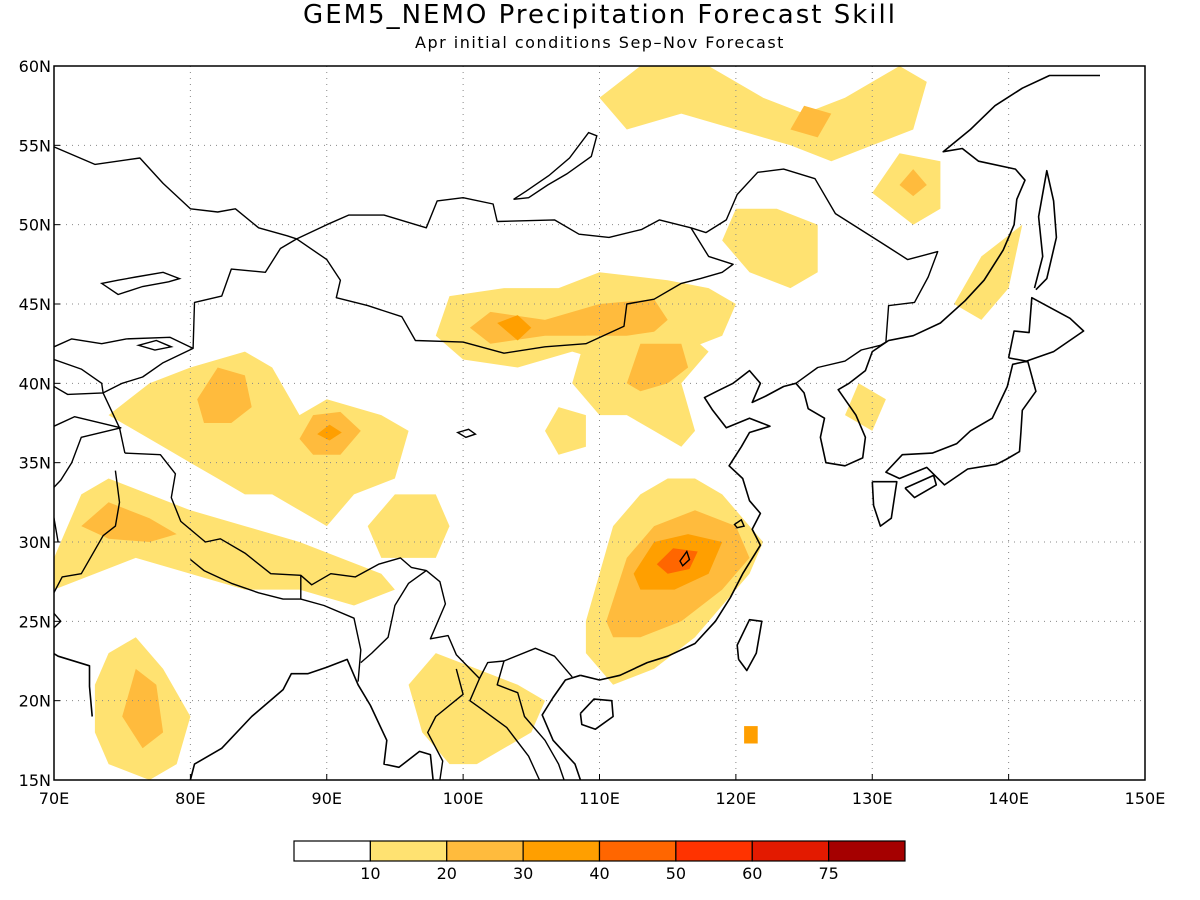 The image size is (1200, 900). What do you see at coordinates (35, 621) in the screenshot?
I see `lat-label-25: 25N` at bounding box center [35, 621].